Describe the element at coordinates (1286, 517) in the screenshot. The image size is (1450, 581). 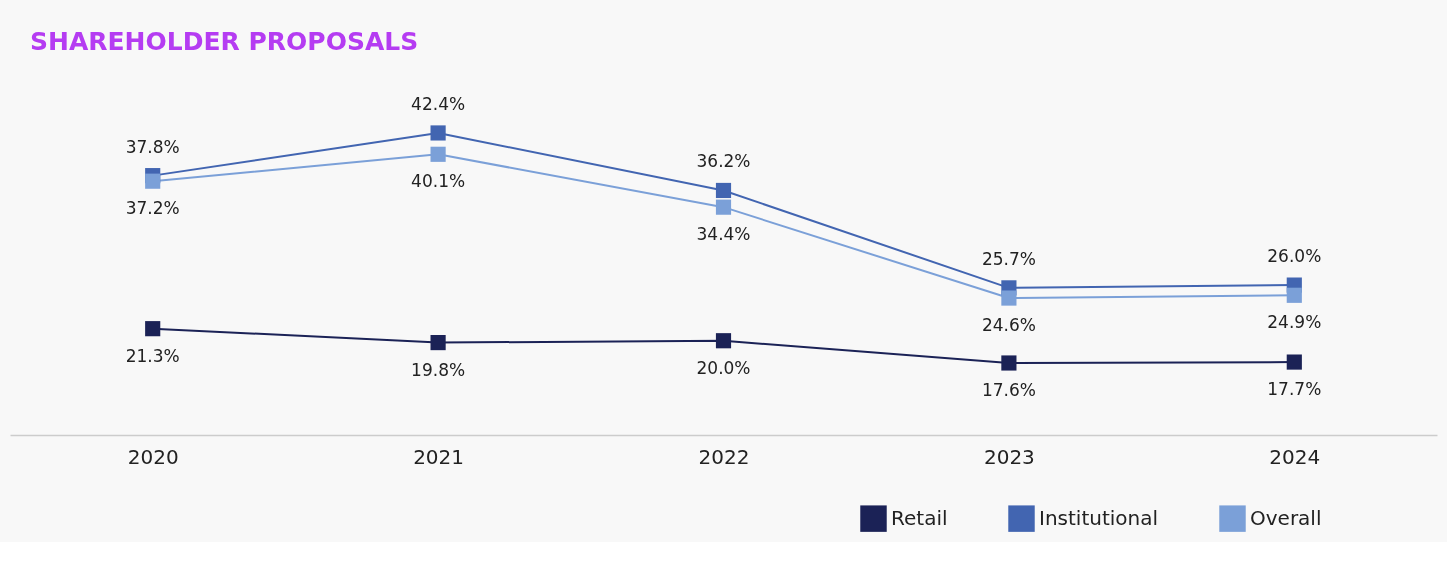
I see `legend-label: Overall` at that location.